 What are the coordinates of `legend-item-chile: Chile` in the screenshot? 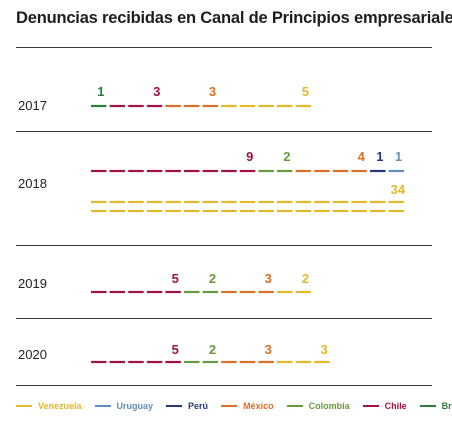 It's located at (384, 406).